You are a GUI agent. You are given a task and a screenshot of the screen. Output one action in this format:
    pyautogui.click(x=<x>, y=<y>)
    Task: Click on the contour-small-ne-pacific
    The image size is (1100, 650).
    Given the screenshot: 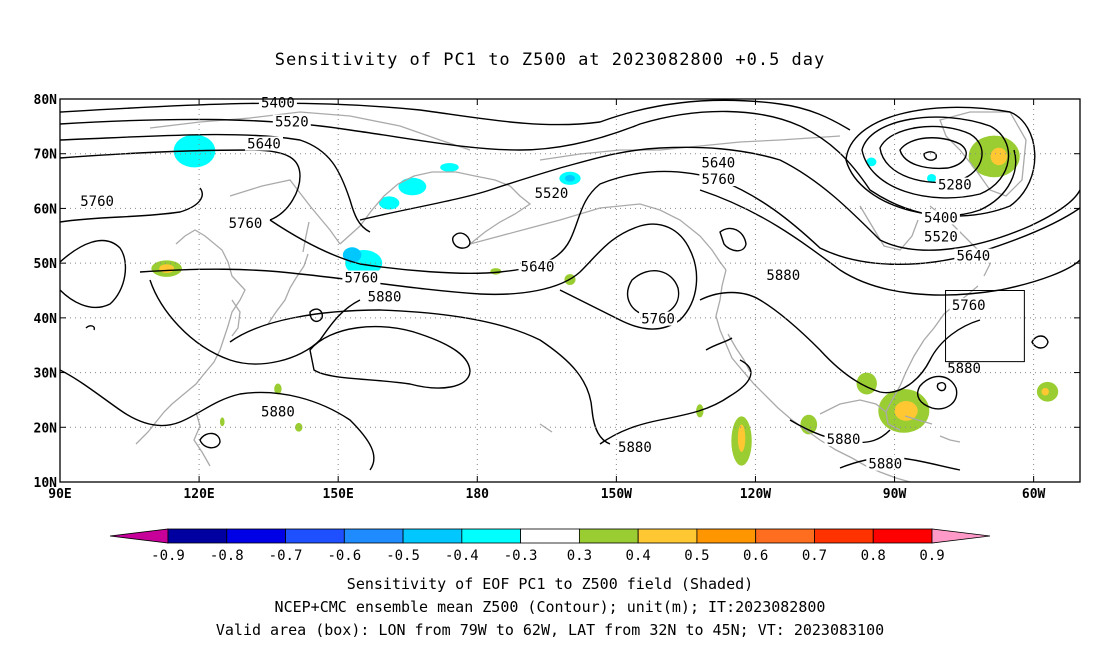 What is the action you would take?
    pyautogui.click(x=733, y=239)
    